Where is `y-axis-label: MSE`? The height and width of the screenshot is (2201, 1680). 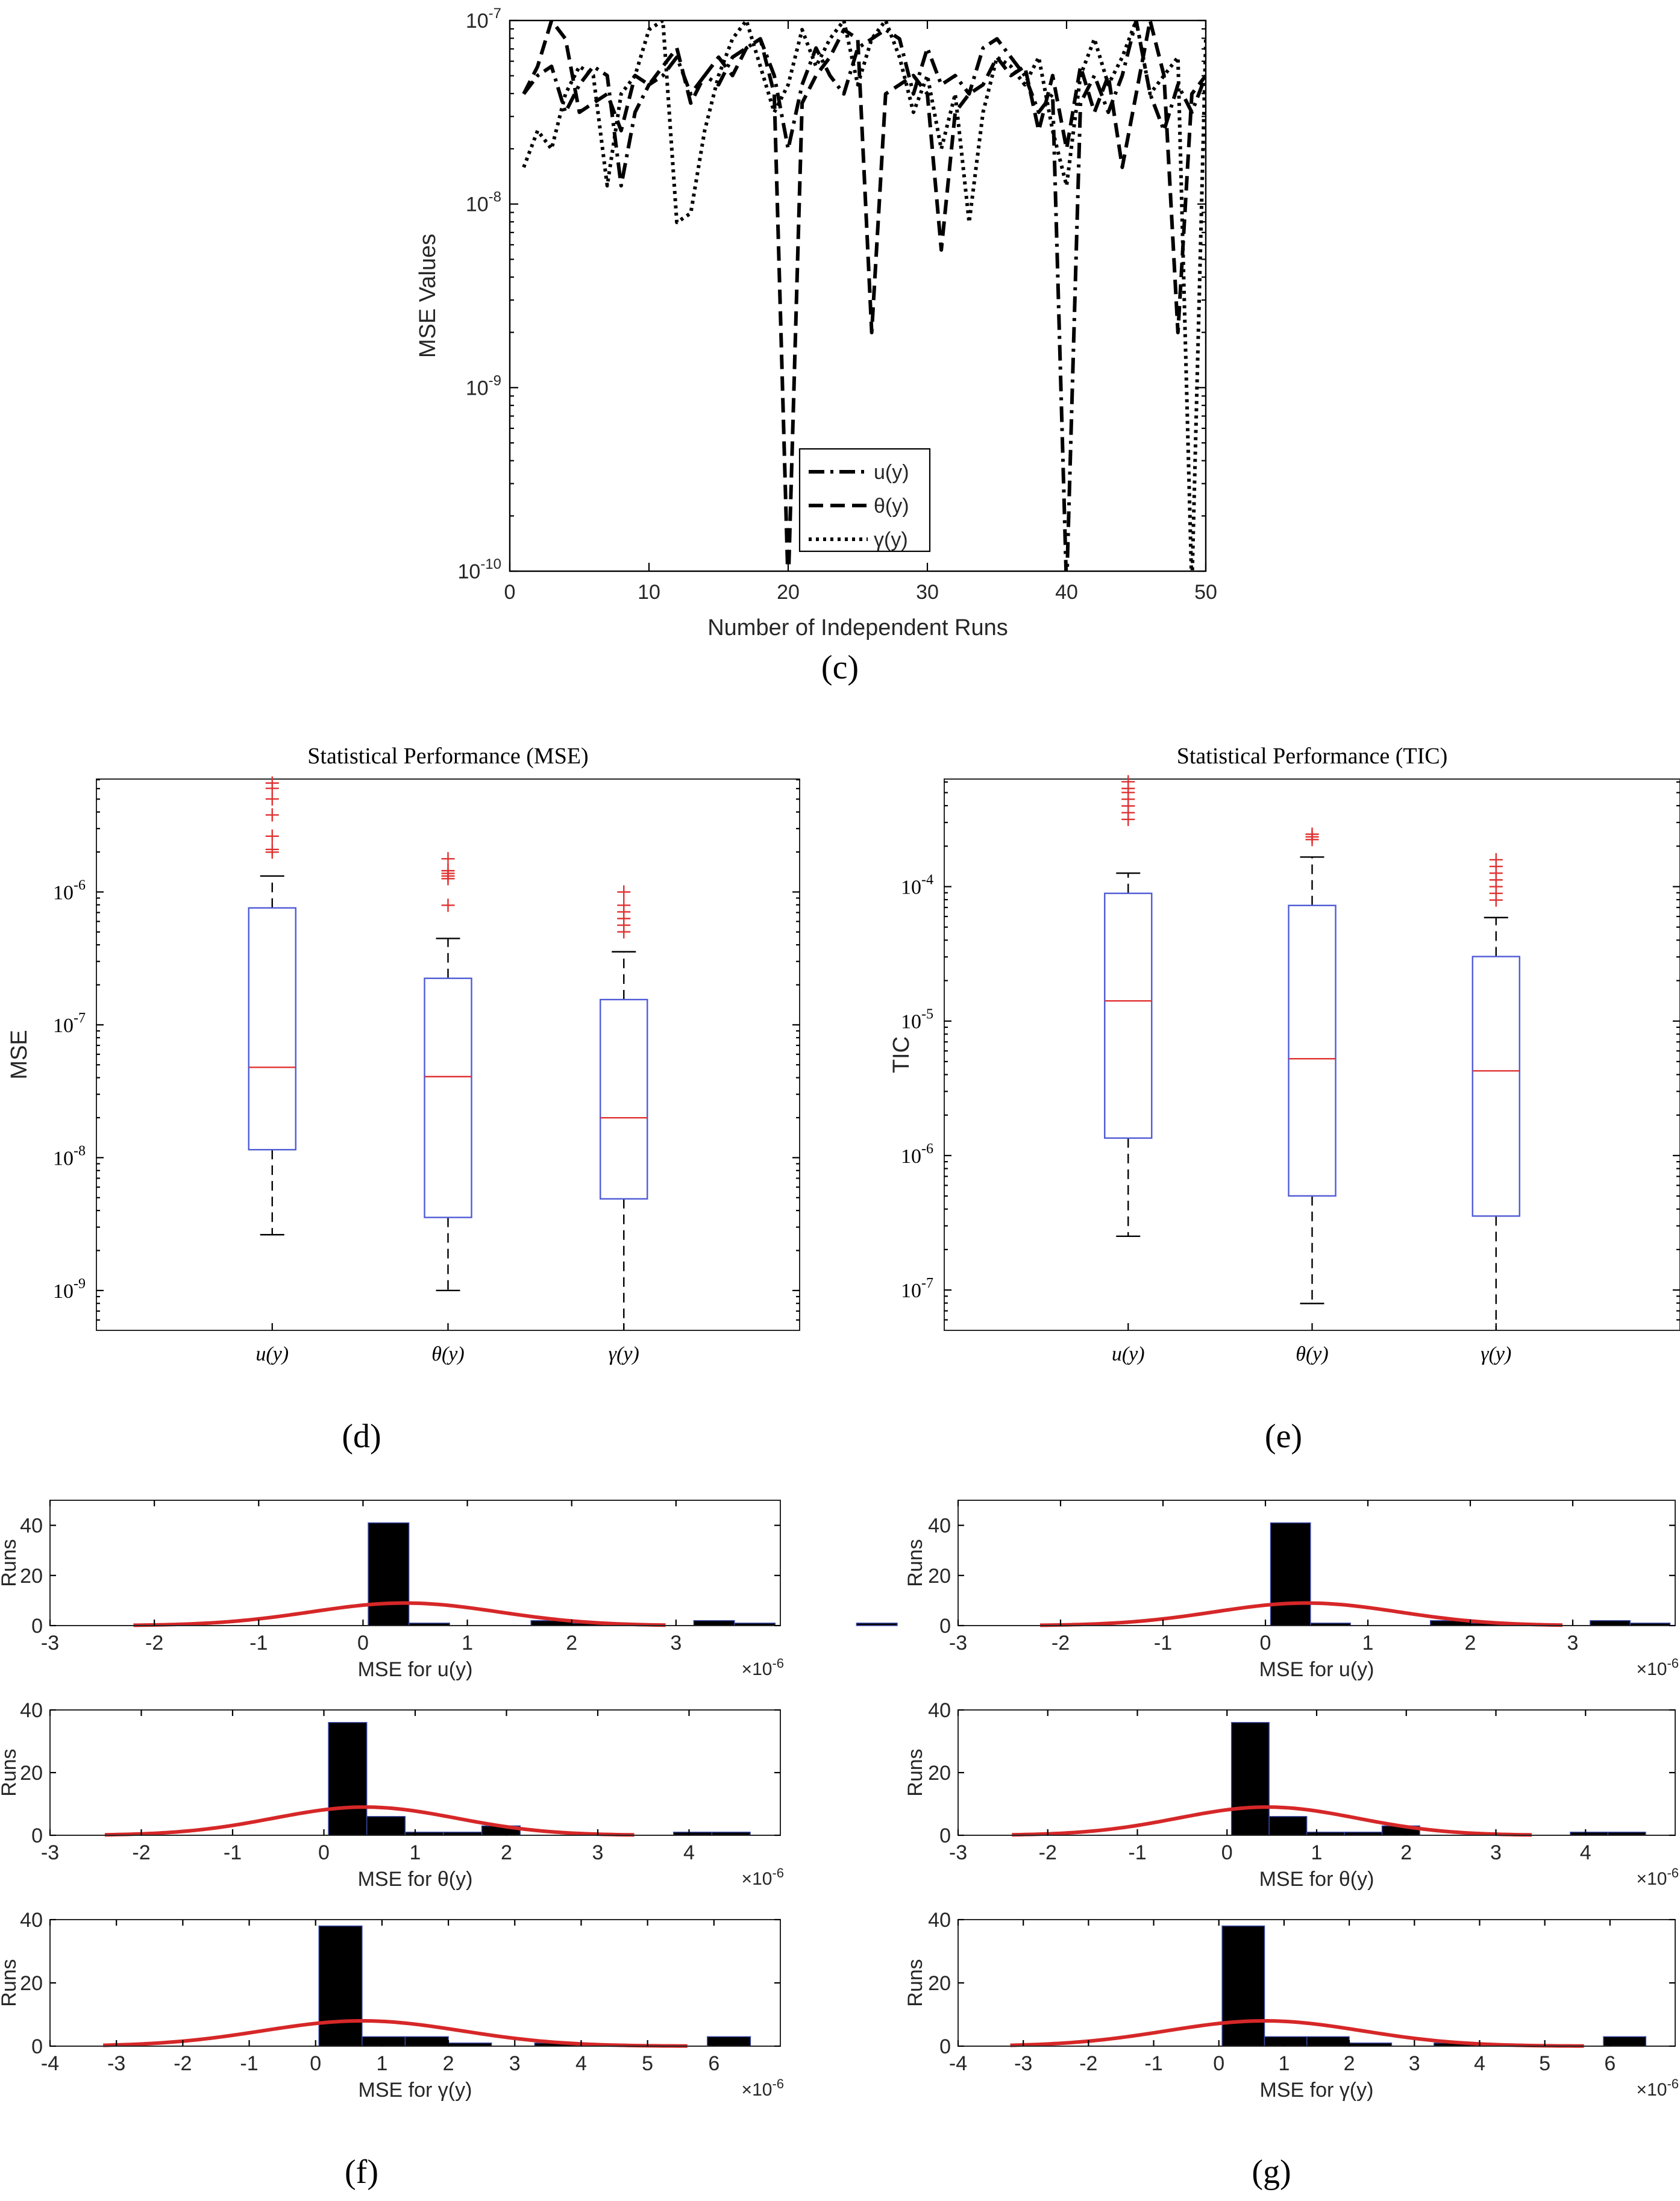
y-axis-label: MSE is located at coordinates (19, 1054).